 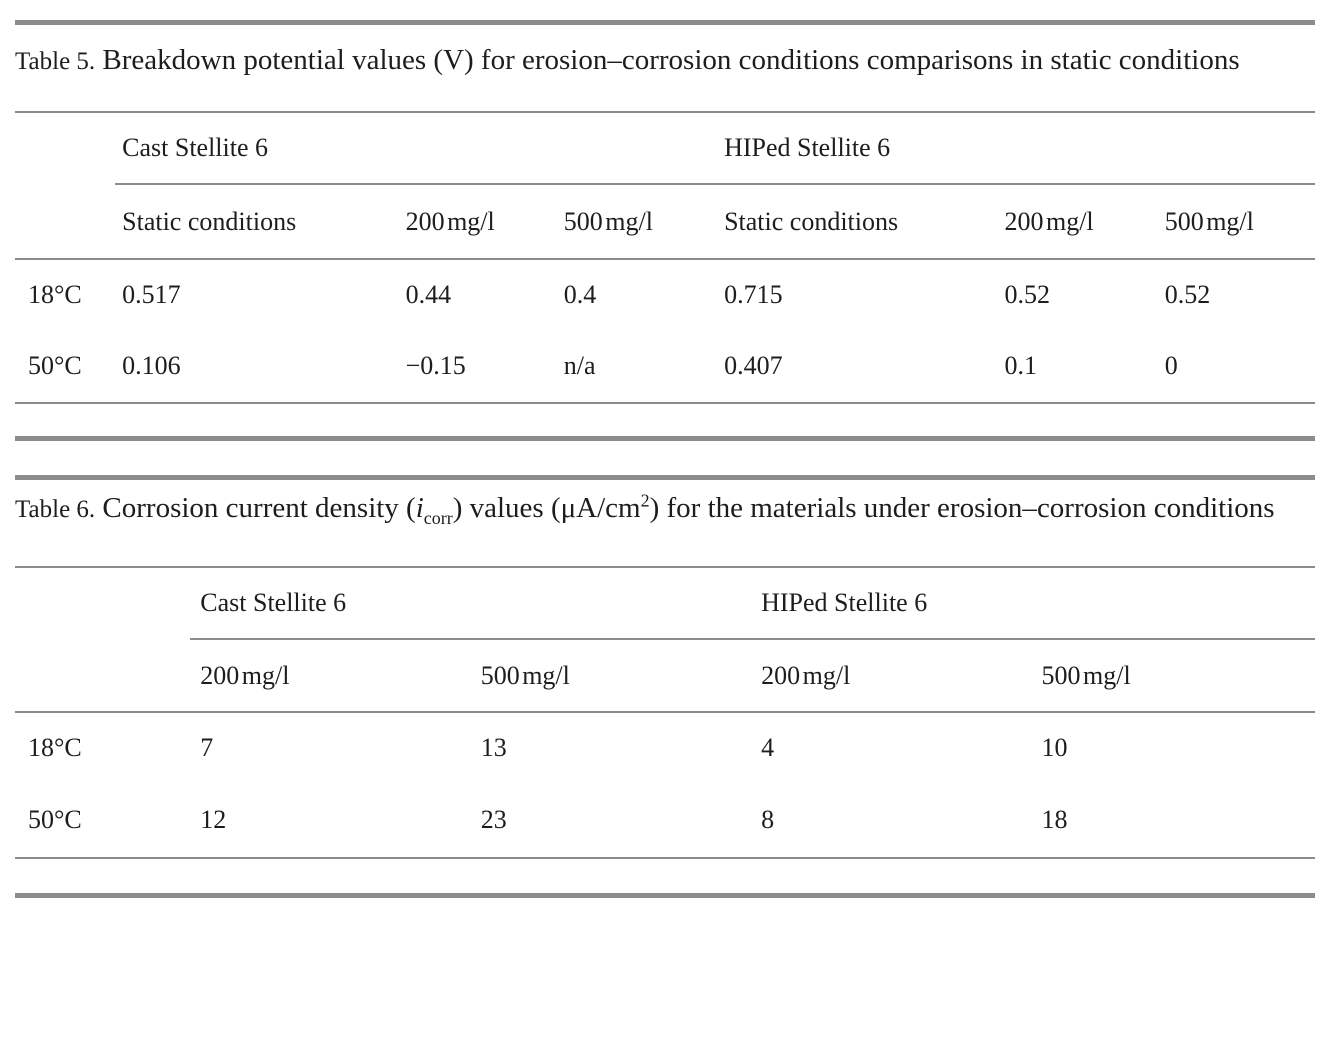 What do you see at coordinates (843, 508) in the screenshot?
I see `table6-title-seg3a: ) for the materials under erosion–` at bounding box center [843, 508].